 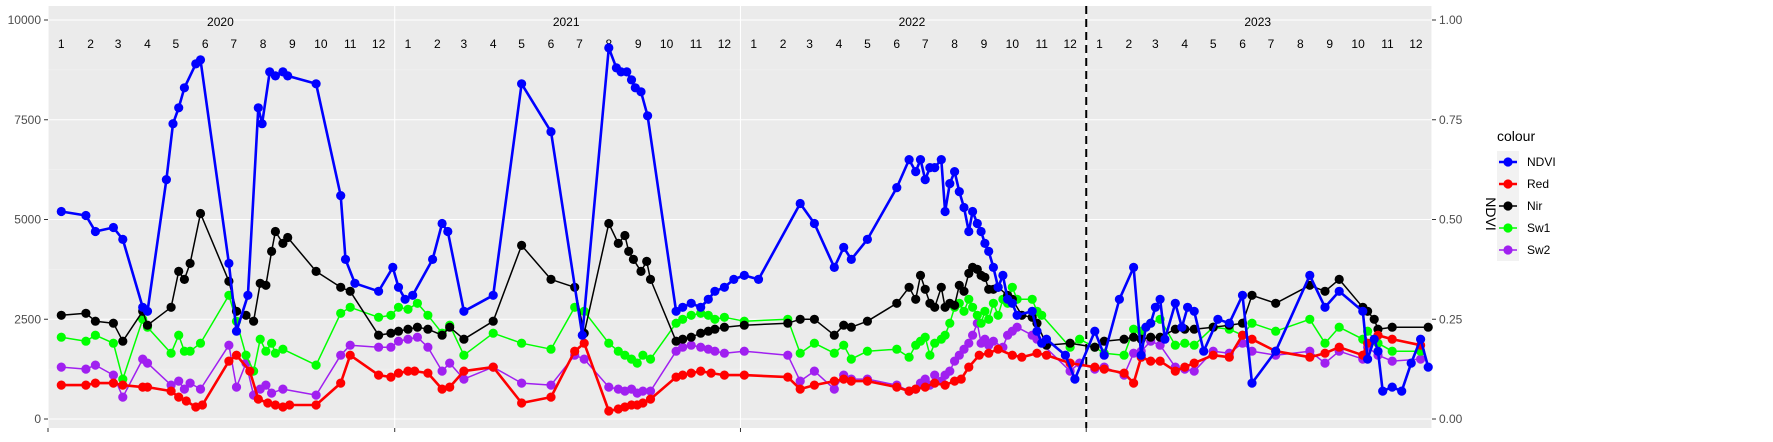 What do you see at coordinates (1534, 206) in the screenshot?
I see `legend-label: Nir` at bounding box center [1534, 206].